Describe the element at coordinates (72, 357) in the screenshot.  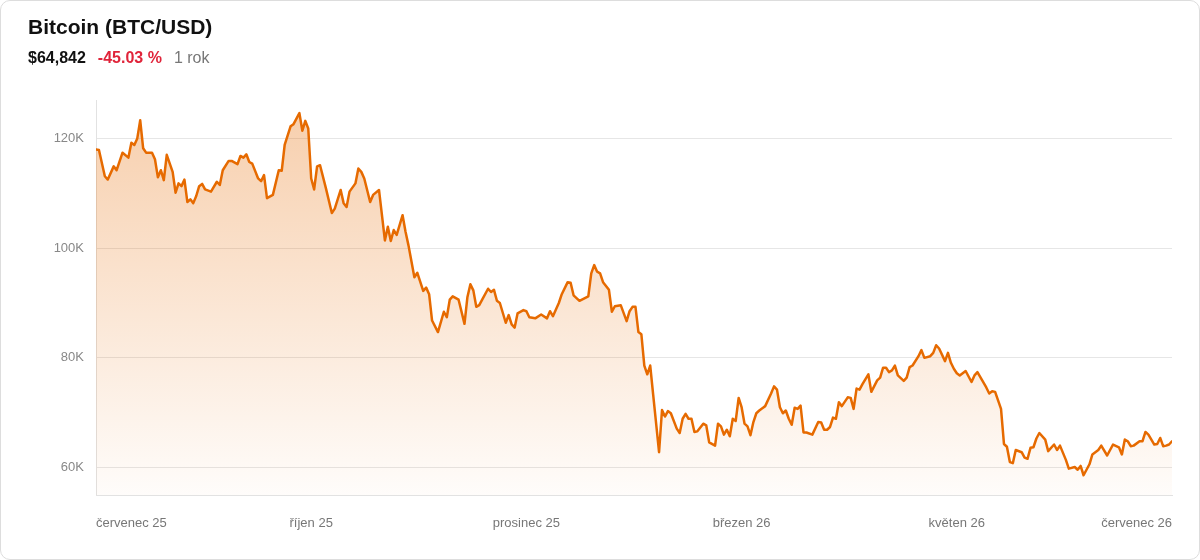
I see `y-tick-label: 80K` at that location.